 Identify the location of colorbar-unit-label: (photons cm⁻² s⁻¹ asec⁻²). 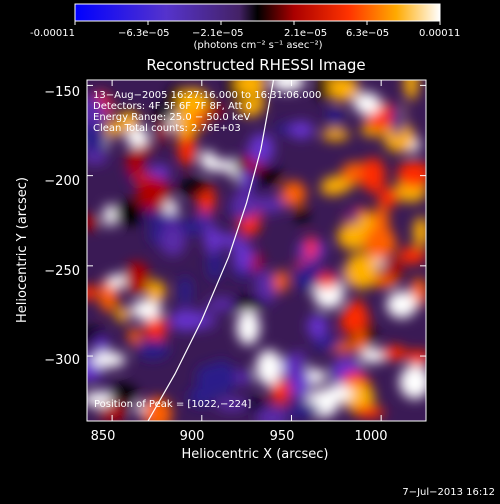
(257, 45).